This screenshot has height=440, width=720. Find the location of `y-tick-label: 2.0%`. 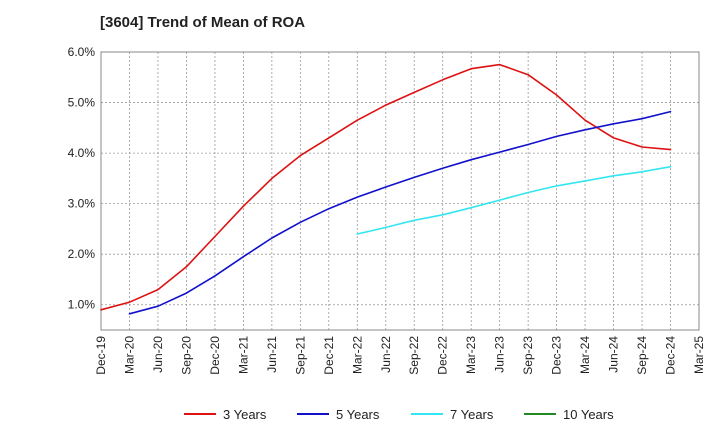

y-tick-label: 2.0% is located at coordinates (82, 254).